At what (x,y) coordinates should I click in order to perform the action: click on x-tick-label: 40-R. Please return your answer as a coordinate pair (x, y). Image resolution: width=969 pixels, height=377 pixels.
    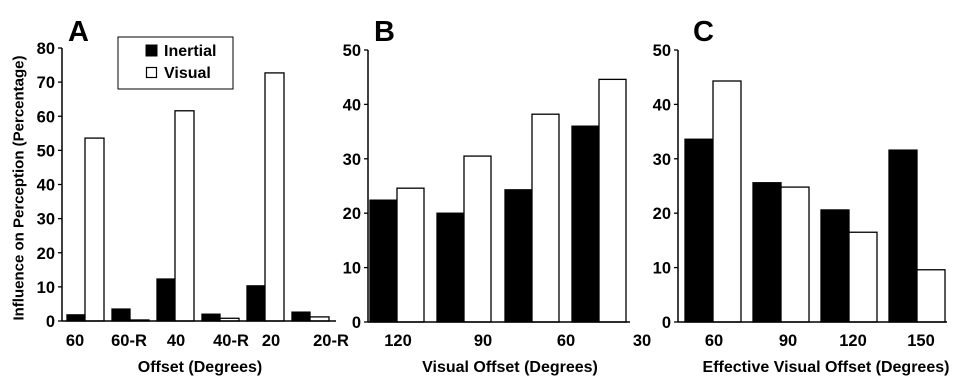
    Looking at the image, I should click on (231, 341).